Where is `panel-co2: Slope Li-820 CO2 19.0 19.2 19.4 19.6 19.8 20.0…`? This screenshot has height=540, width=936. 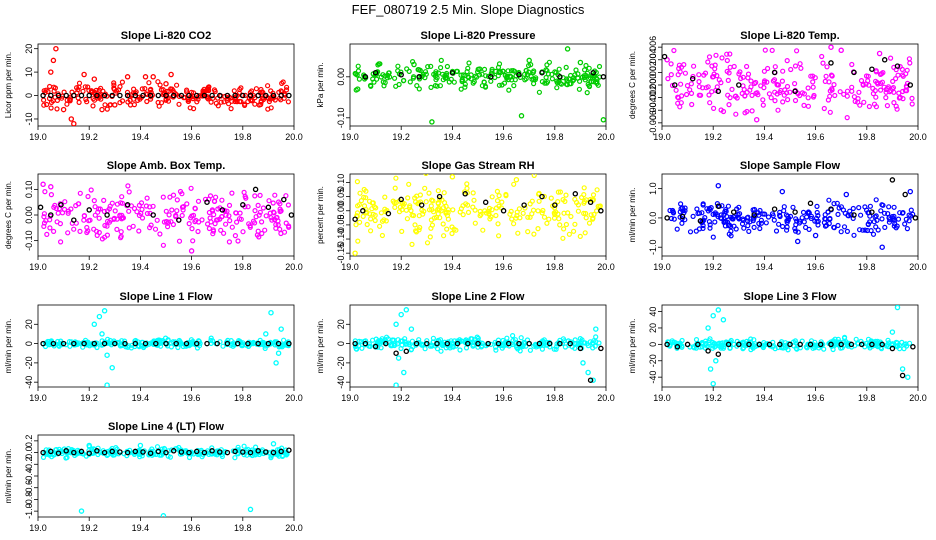
panel-co2: Slope Li-820 CO2 19.0 19.2 19.4 19.6 19.8 20.0… is located at coordinates (153, 86).